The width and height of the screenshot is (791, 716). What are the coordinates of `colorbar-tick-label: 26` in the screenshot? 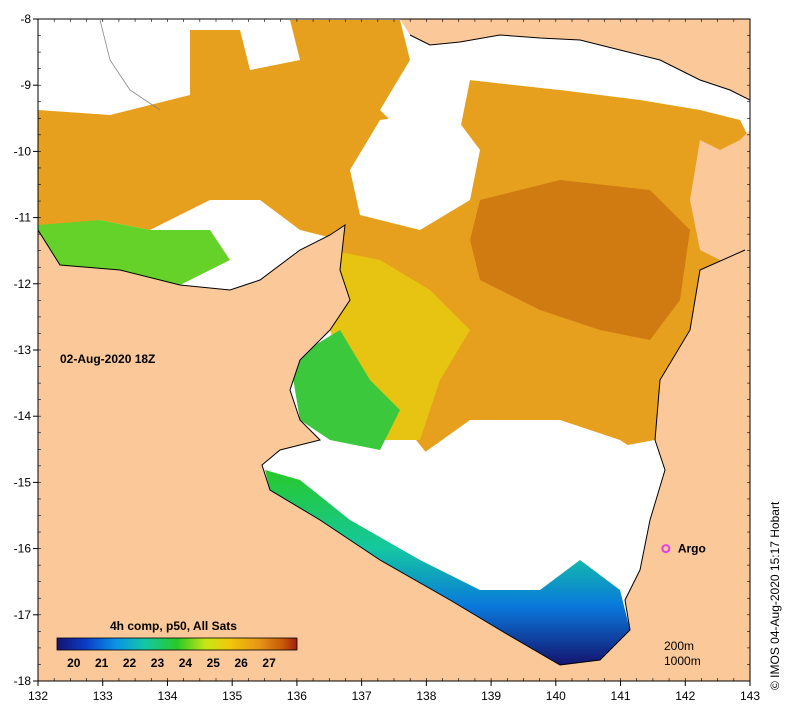 It's located at (242, 663).